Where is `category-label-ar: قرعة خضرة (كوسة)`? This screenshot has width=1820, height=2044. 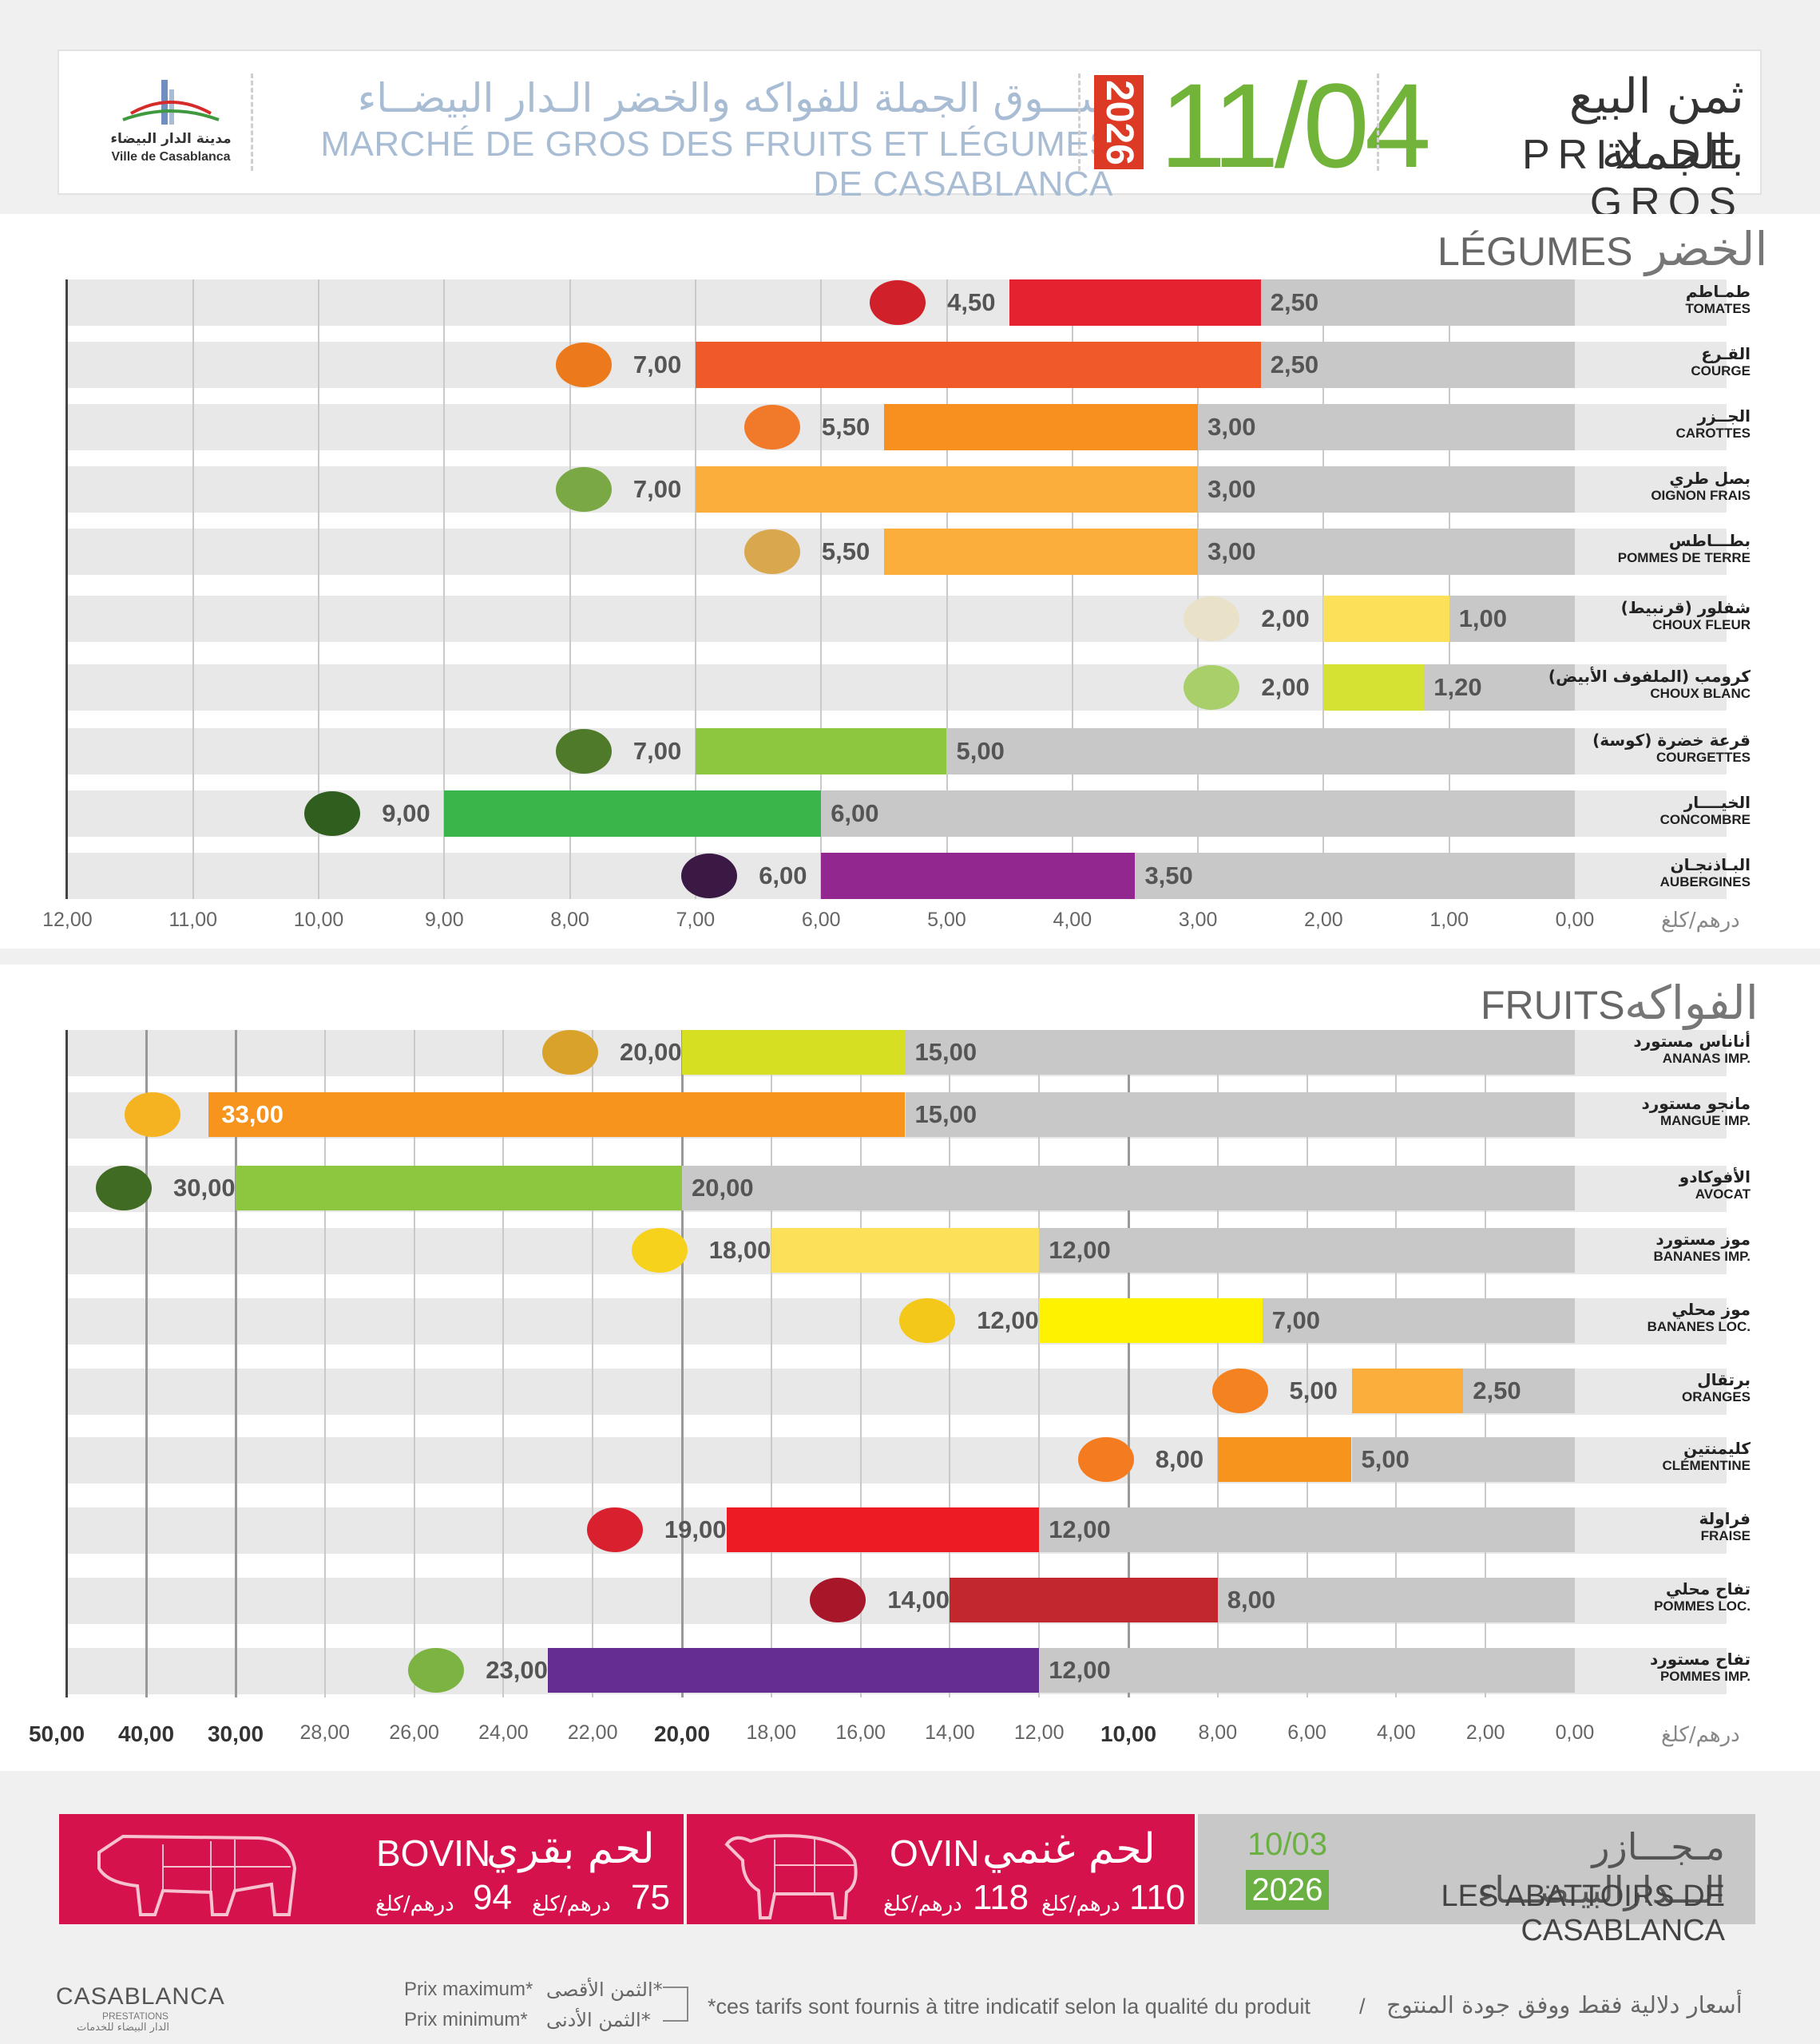 category-label-ar: قرعة خضرة (كوسة) is located at coordinates (1671, 740).